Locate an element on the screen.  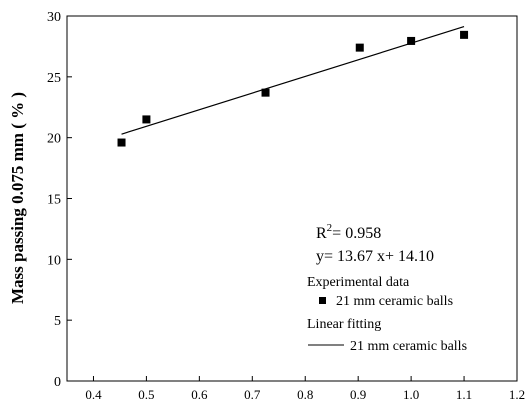
legend-entry-linear: 21 mm ceramic balls is located at coordinates (408, 346).